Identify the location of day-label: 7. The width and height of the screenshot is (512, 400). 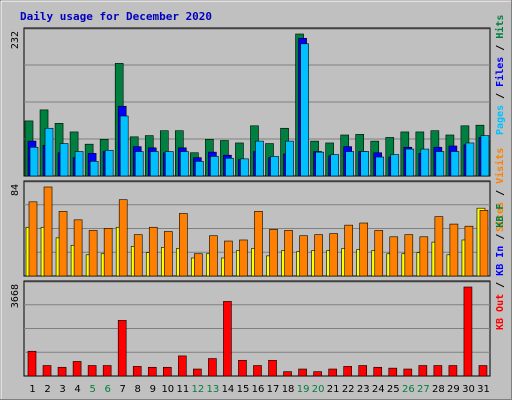
(123, 389).